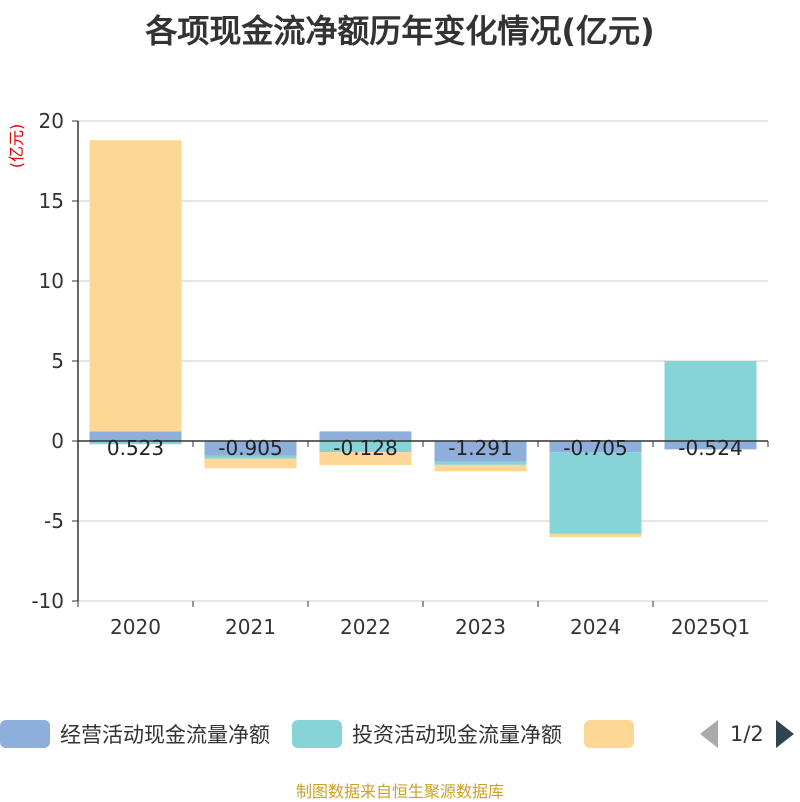 The image size is (800, 802). I want to click on legend-swatch-investing, so click(317, 734).